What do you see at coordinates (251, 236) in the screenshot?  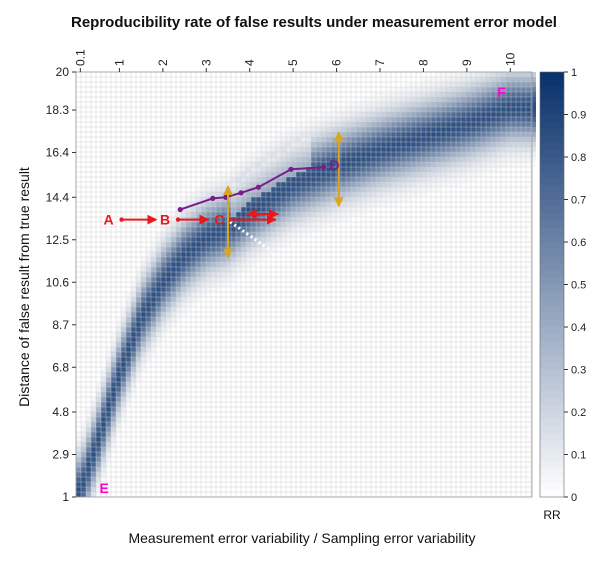 I see `white-dotted-line` at bounding box center [251, 236].